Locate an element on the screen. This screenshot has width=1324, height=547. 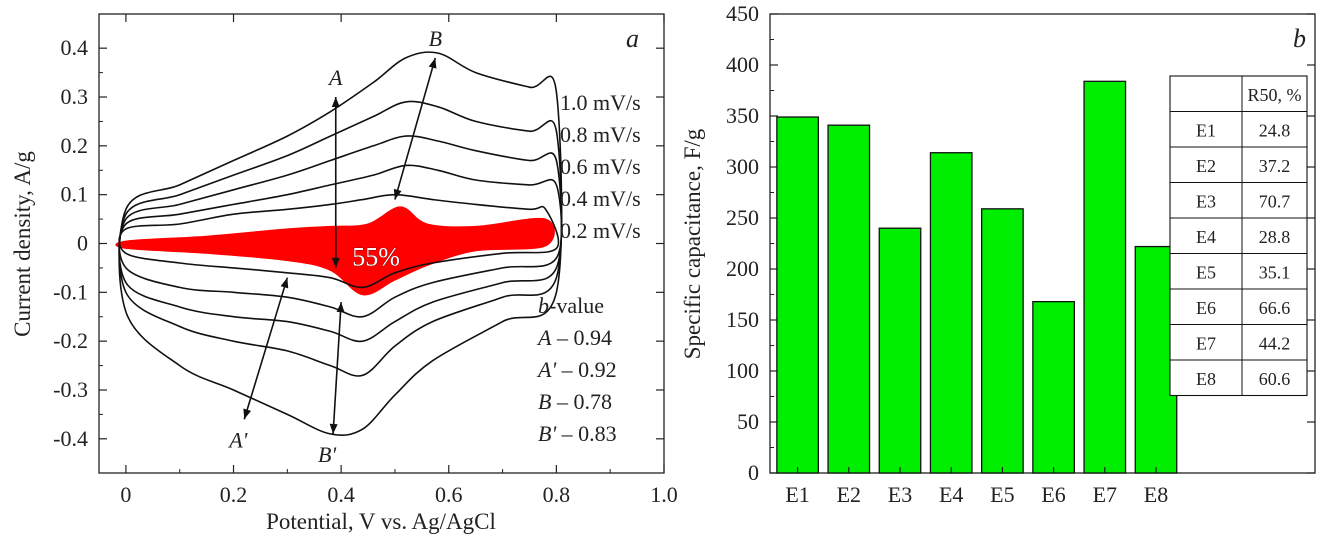
x-tick-label-b: E2 is located at coordinates (849, 494).